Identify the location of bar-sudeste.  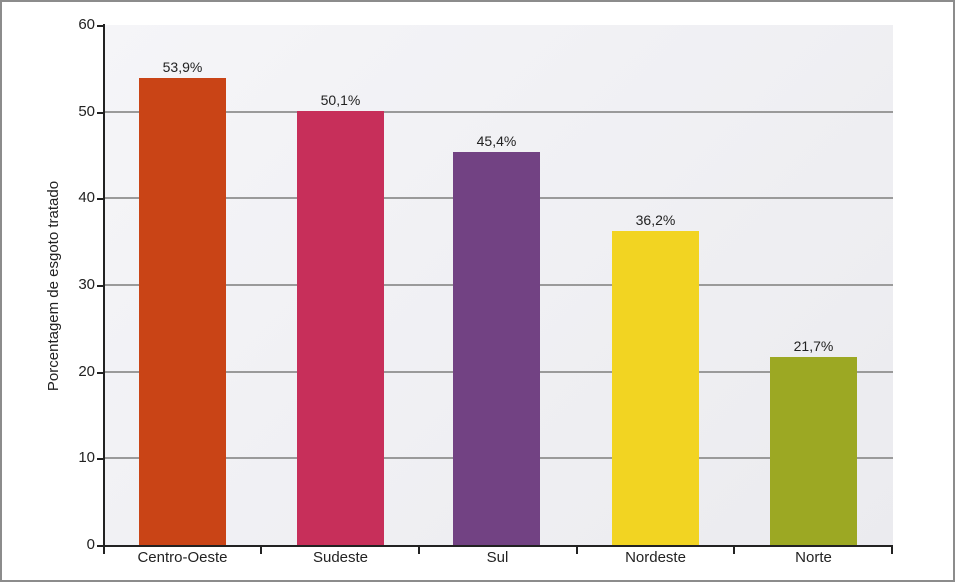
(340, 328).